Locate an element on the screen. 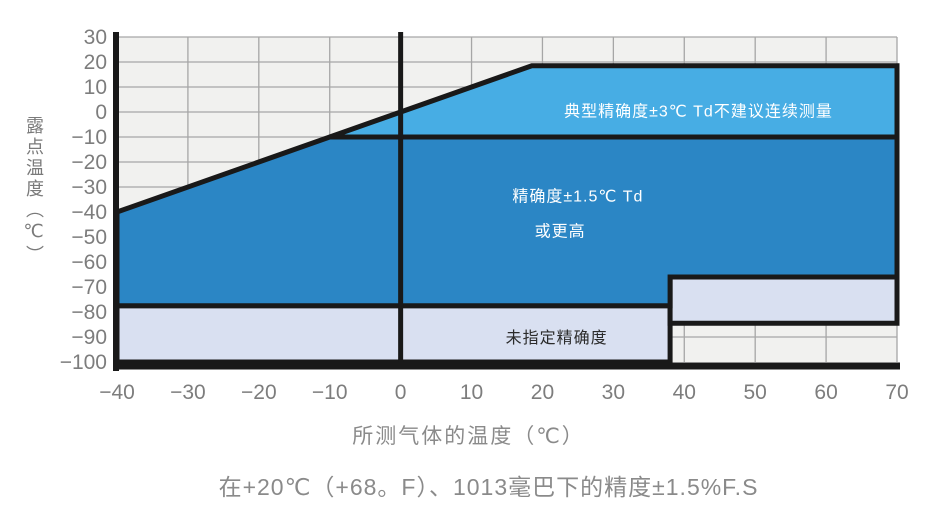 The image size is (937, 515). x-axis-title: 所测气体的温度（℃） is located at coordinates (468, 436).